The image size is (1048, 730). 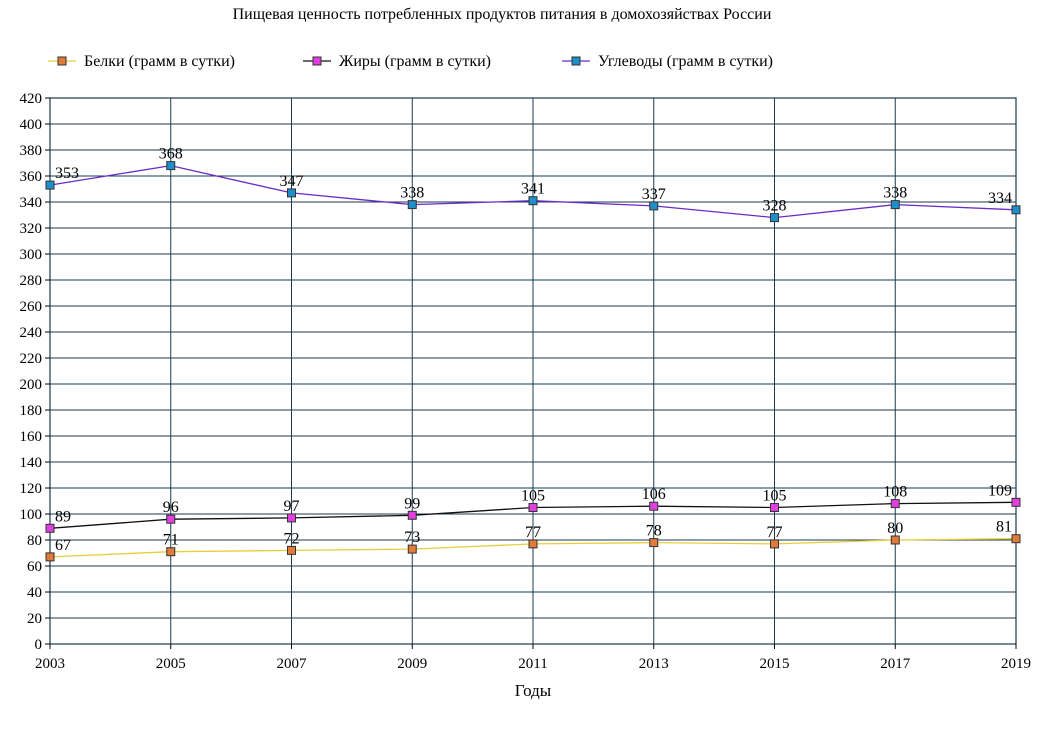 What do you see at coordinates (31, 307) in the screenshot?
I see `y-tick-label: 260` at bounding box center [31, 307].